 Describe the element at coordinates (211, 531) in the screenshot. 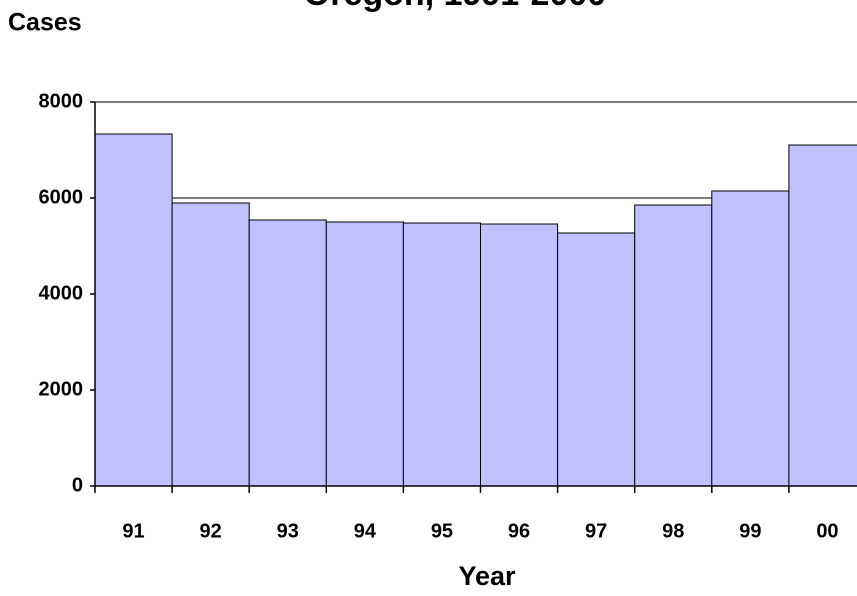

I see `x-tick-label: 92` at that location.